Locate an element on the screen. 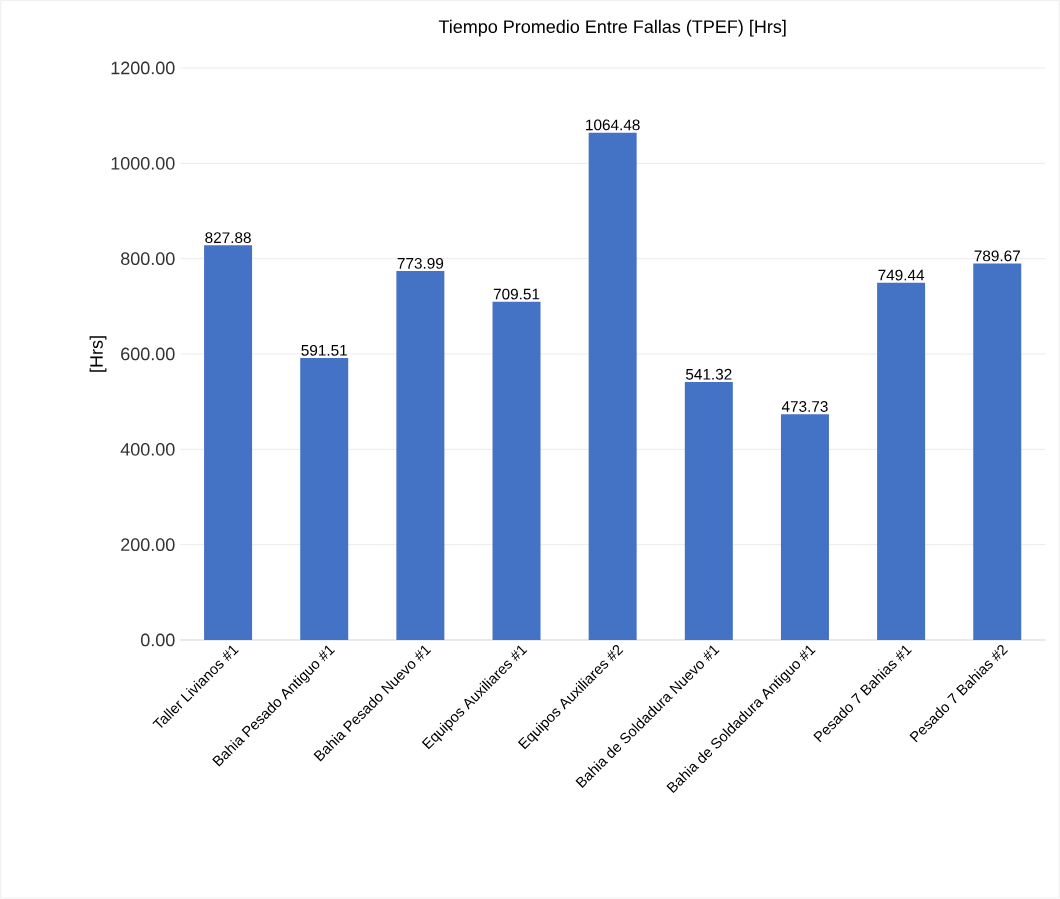 This screenshot has width=1060, height=899. y-tick-label: 1000.00 is located at coordinates (143, 163).